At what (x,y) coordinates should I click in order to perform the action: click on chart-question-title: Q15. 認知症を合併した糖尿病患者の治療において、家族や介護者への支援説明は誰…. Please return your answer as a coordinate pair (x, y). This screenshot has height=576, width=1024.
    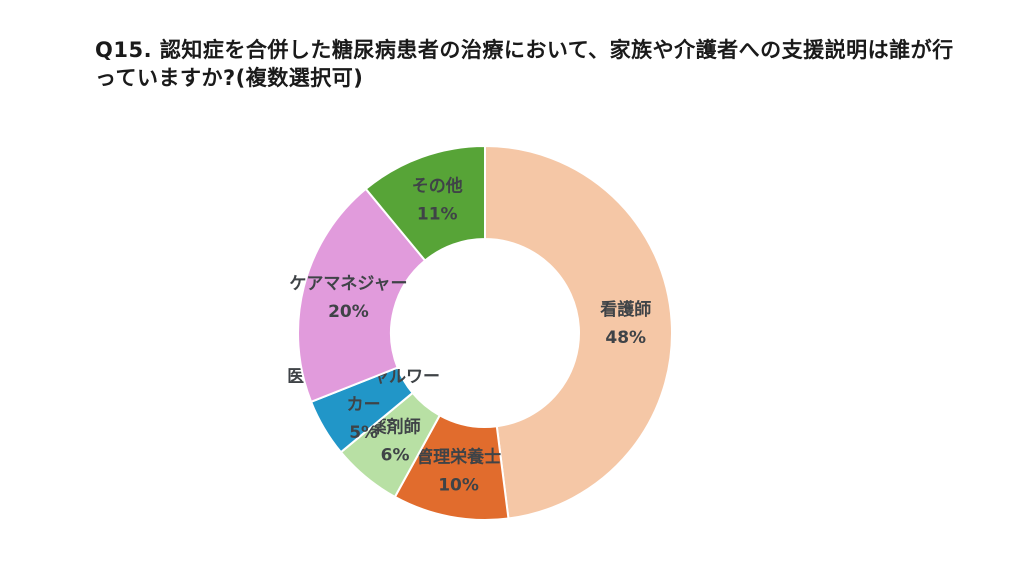
    Looking at the image, I should click on (524, 64).